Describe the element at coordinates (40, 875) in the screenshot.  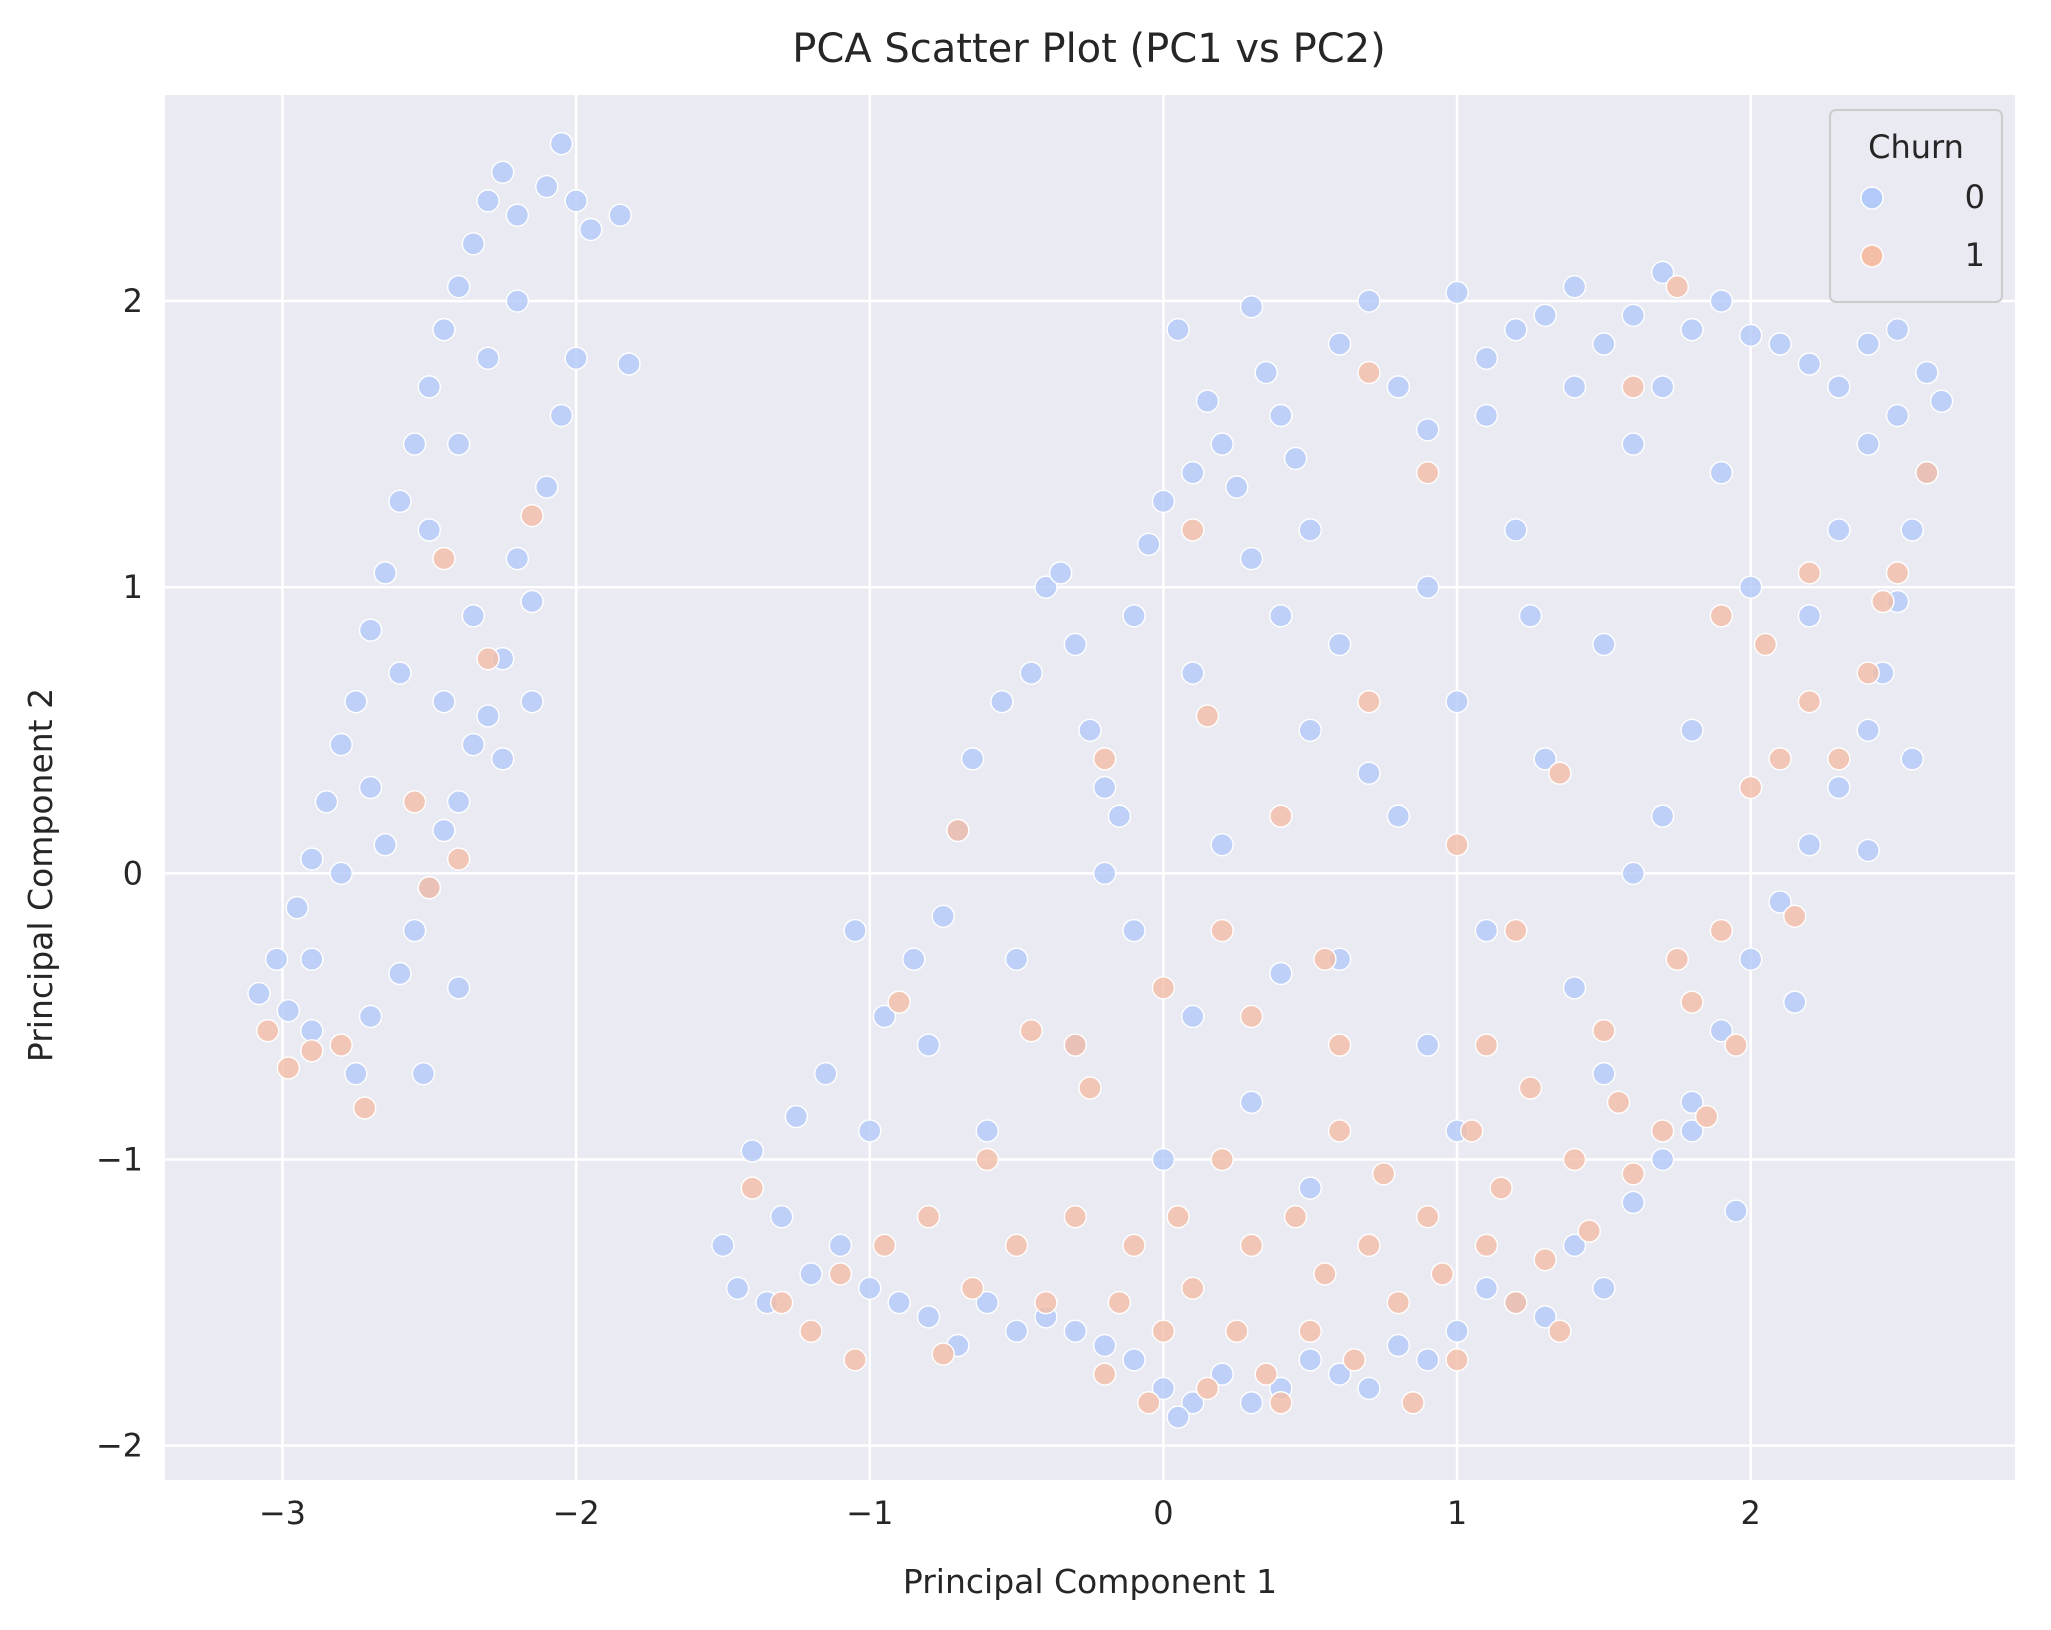
I see `y-axis-label: Principal Component 2` at that location.